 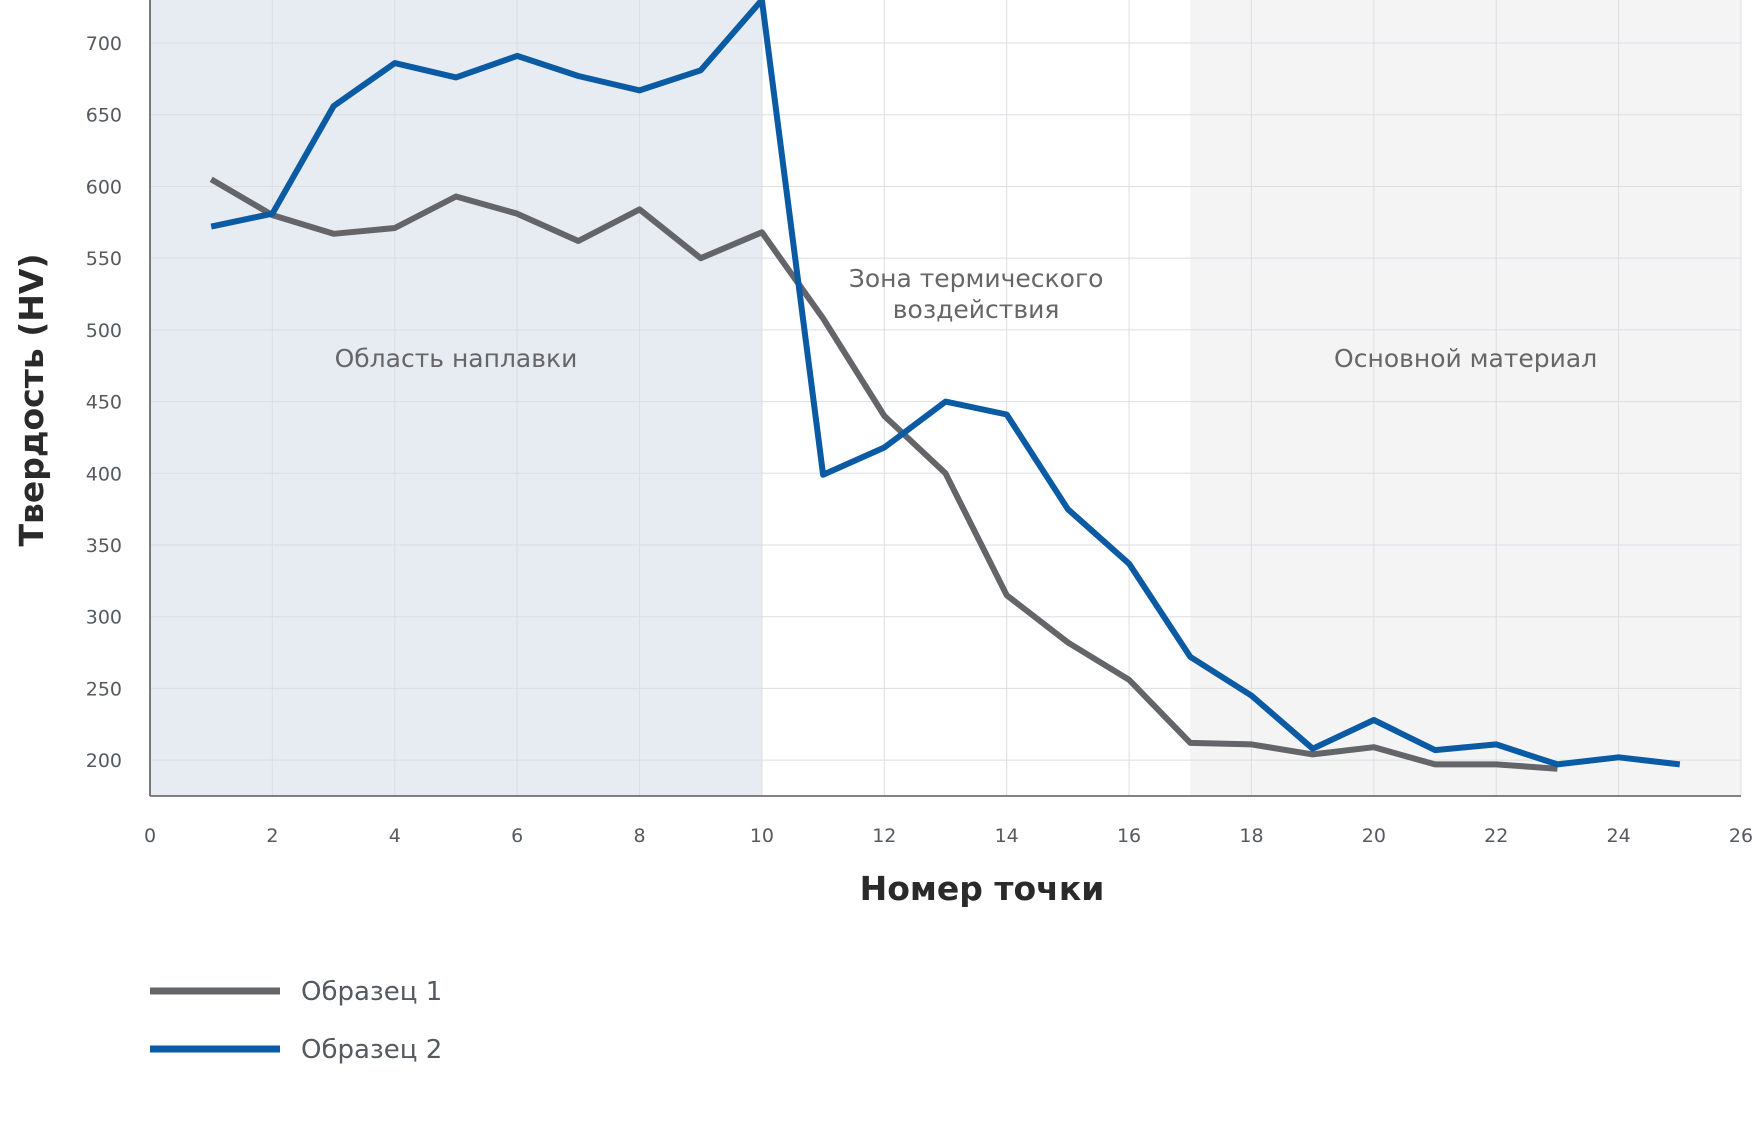 What do you see at coordinates (884, 836) in the screenshot?
I see `x-tick-label: 12` at bounding box center [884, 836].